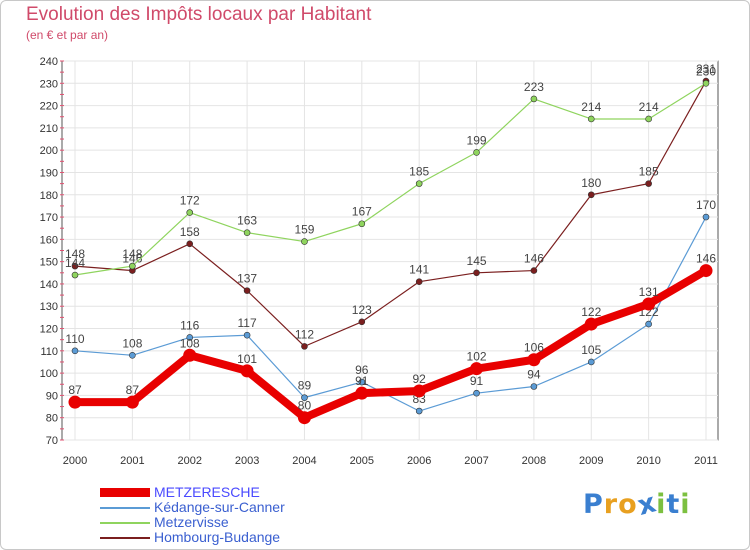  I want to click on y-tick-label: 80, so click(52, 419).